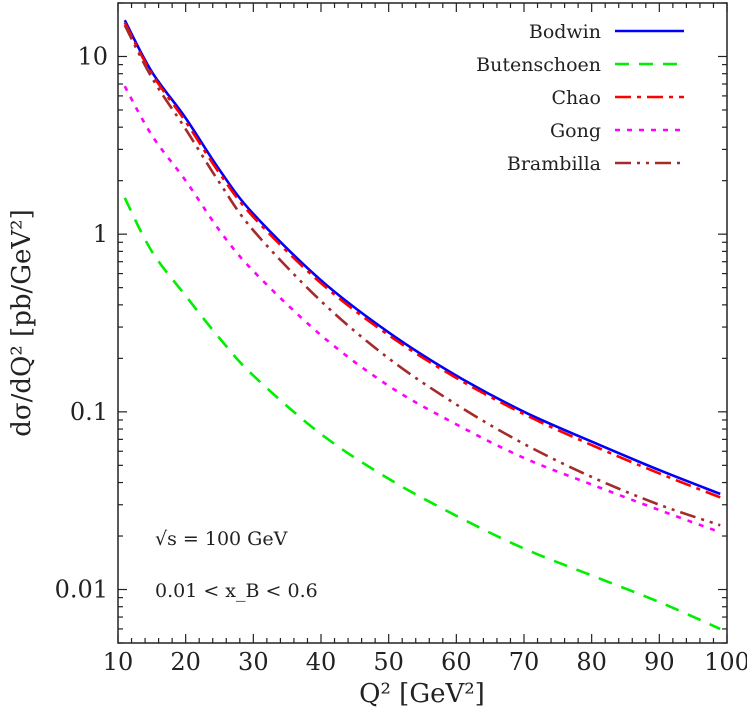 This screenshot has height=715, width=747. I want to click on x-tick-label: 50, so click(388, 662).